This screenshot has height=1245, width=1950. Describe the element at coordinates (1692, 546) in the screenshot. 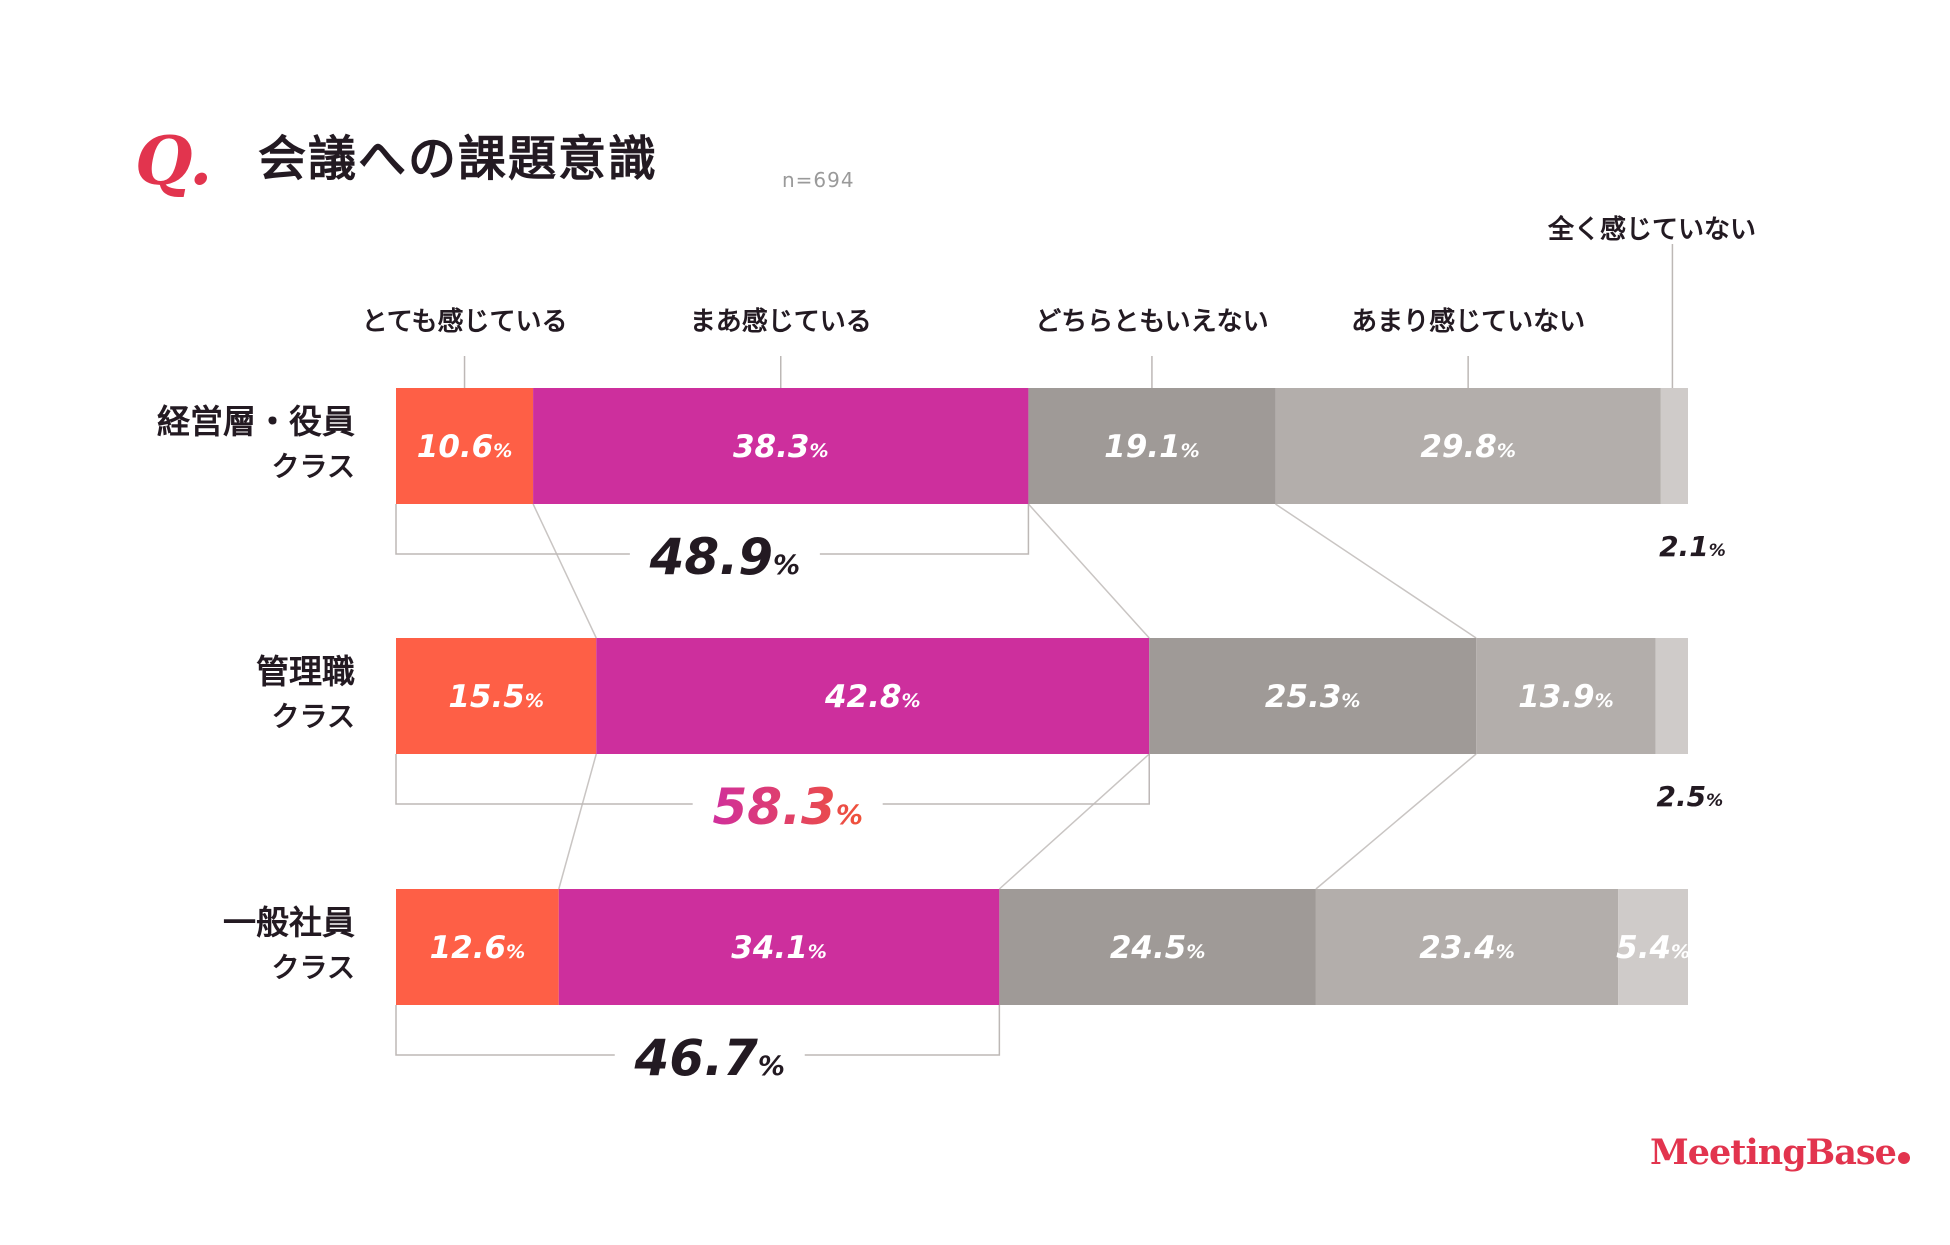

I see `data-label: 2.1%` at that location.